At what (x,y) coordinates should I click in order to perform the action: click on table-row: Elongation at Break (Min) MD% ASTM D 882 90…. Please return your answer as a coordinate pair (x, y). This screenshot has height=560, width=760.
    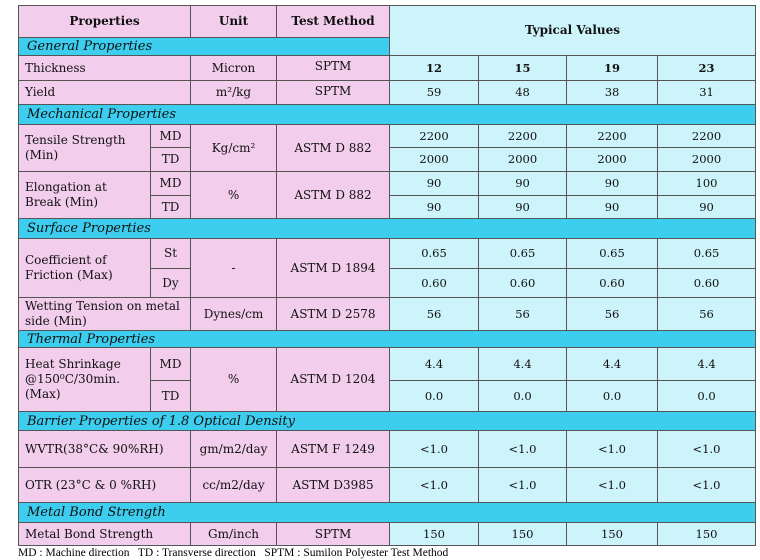
    Looking at the image, I should click on (387, 195).